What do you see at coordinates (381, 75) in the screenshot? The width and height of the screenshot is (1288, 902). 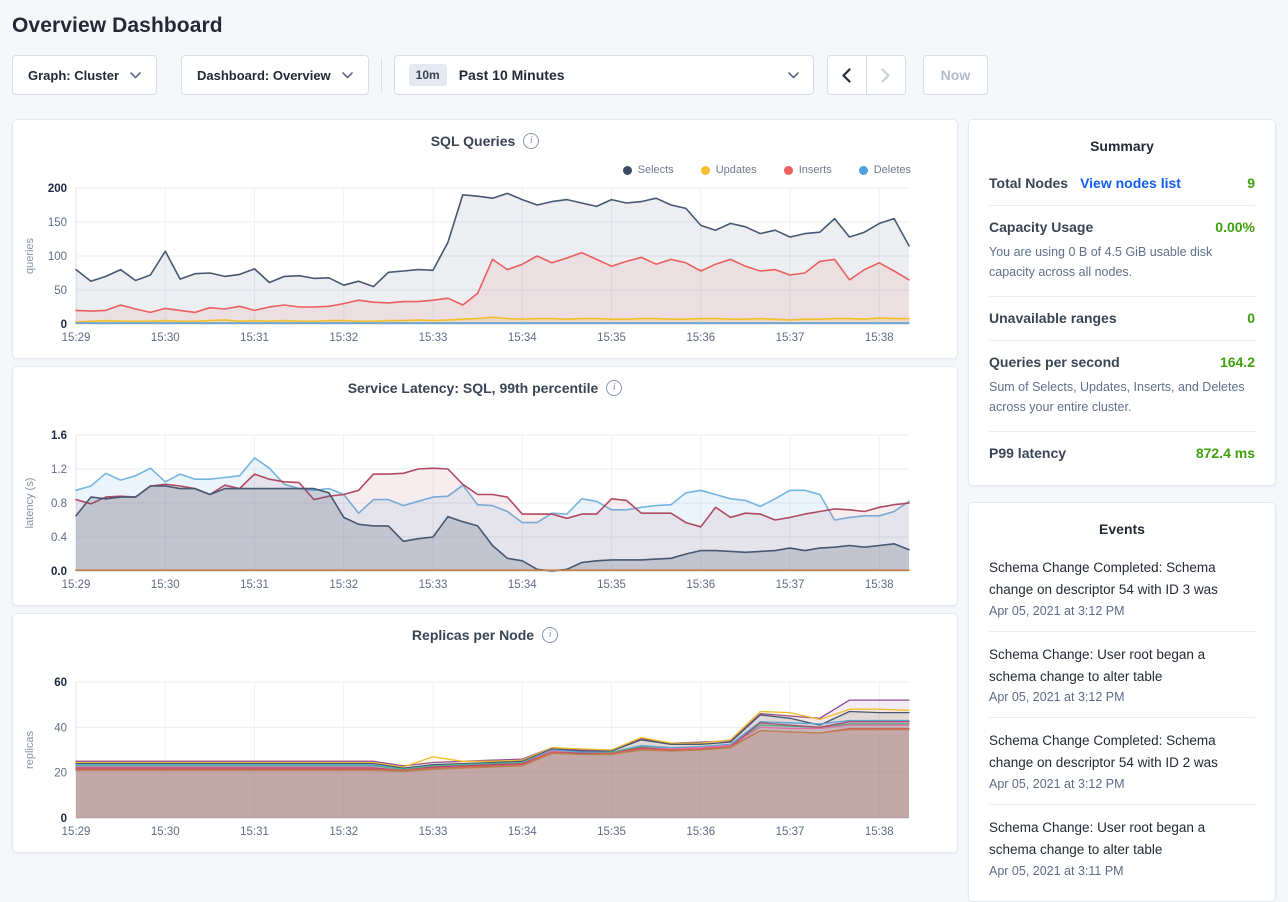 I see `toolbar-divider` at bounding box center [381, 75].